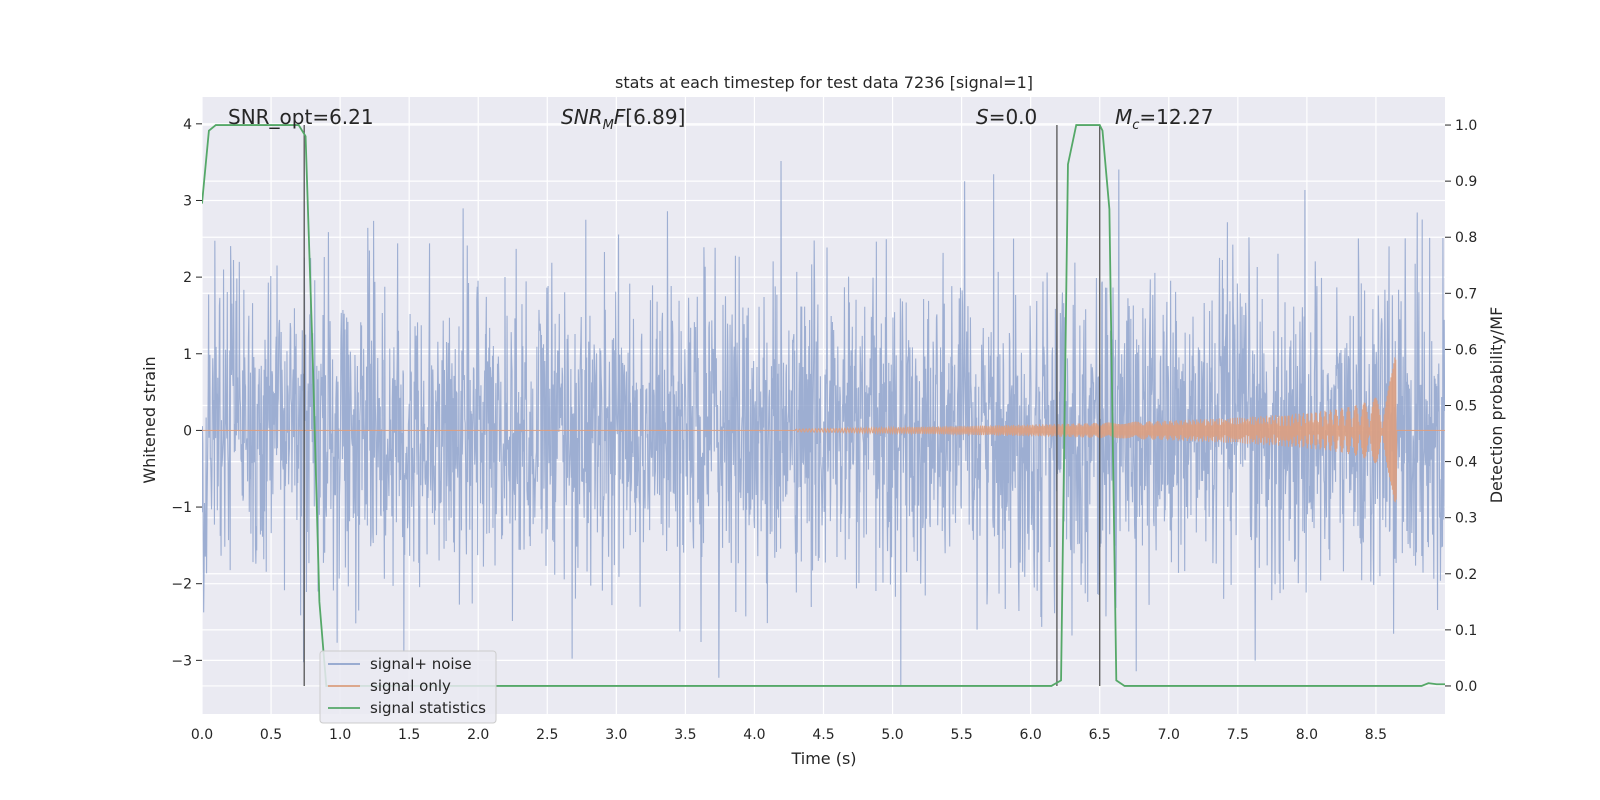 The image size is (1600, 800). I want to click on y-right-tick-label: 0.9, so click(1466, 182).